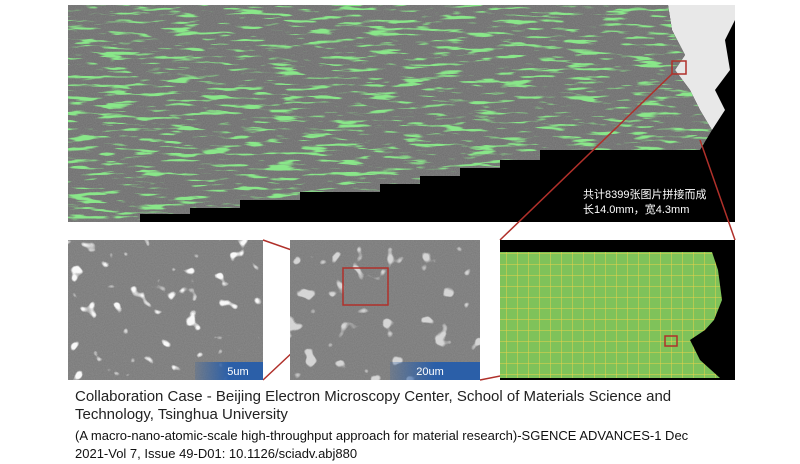 This screenshot has height=464, width=800. Describe the element at coordinates (237, 372) in the screenshot. I see `scale-bar-label: 5um` at that location.